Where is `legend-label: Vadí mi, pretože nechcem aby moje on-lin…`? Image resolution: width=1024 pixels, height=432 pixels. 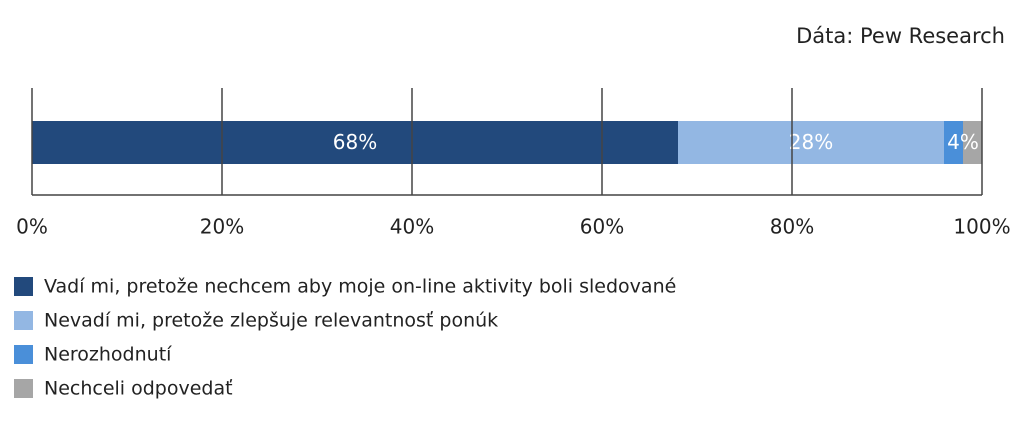
legend-label: Vadí mi, pretože nechcem aby moje on-lin… is located at coordinates (360, 287).